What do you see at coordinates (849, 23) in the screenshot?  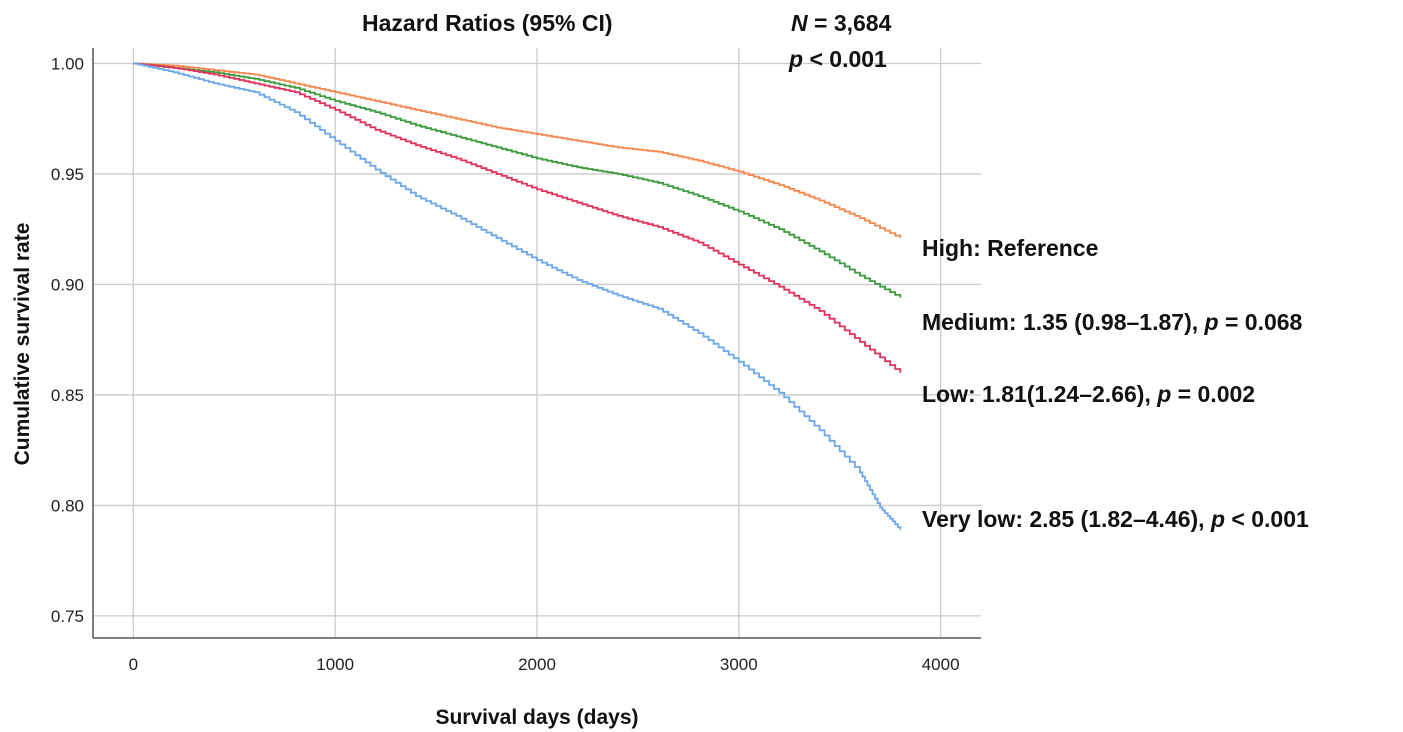 I see `n-value: = 3,684` at bounding box center [849, 23].